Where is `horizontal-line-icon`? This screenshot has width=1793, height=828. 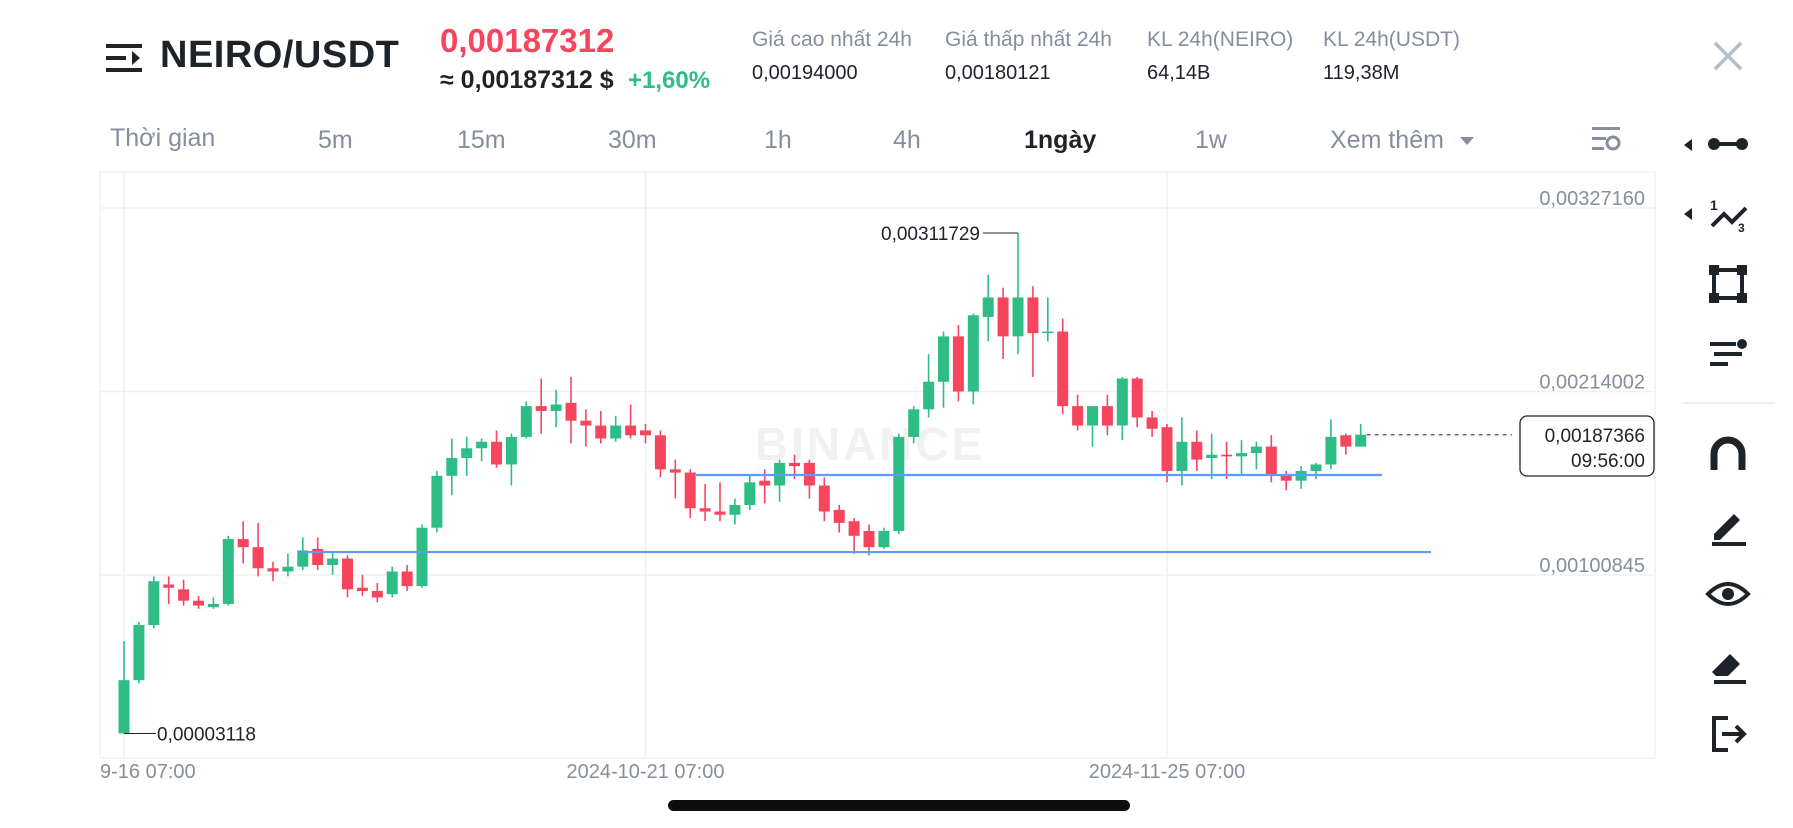 horizontal-line-icon is located at coordinates (1728, 144).